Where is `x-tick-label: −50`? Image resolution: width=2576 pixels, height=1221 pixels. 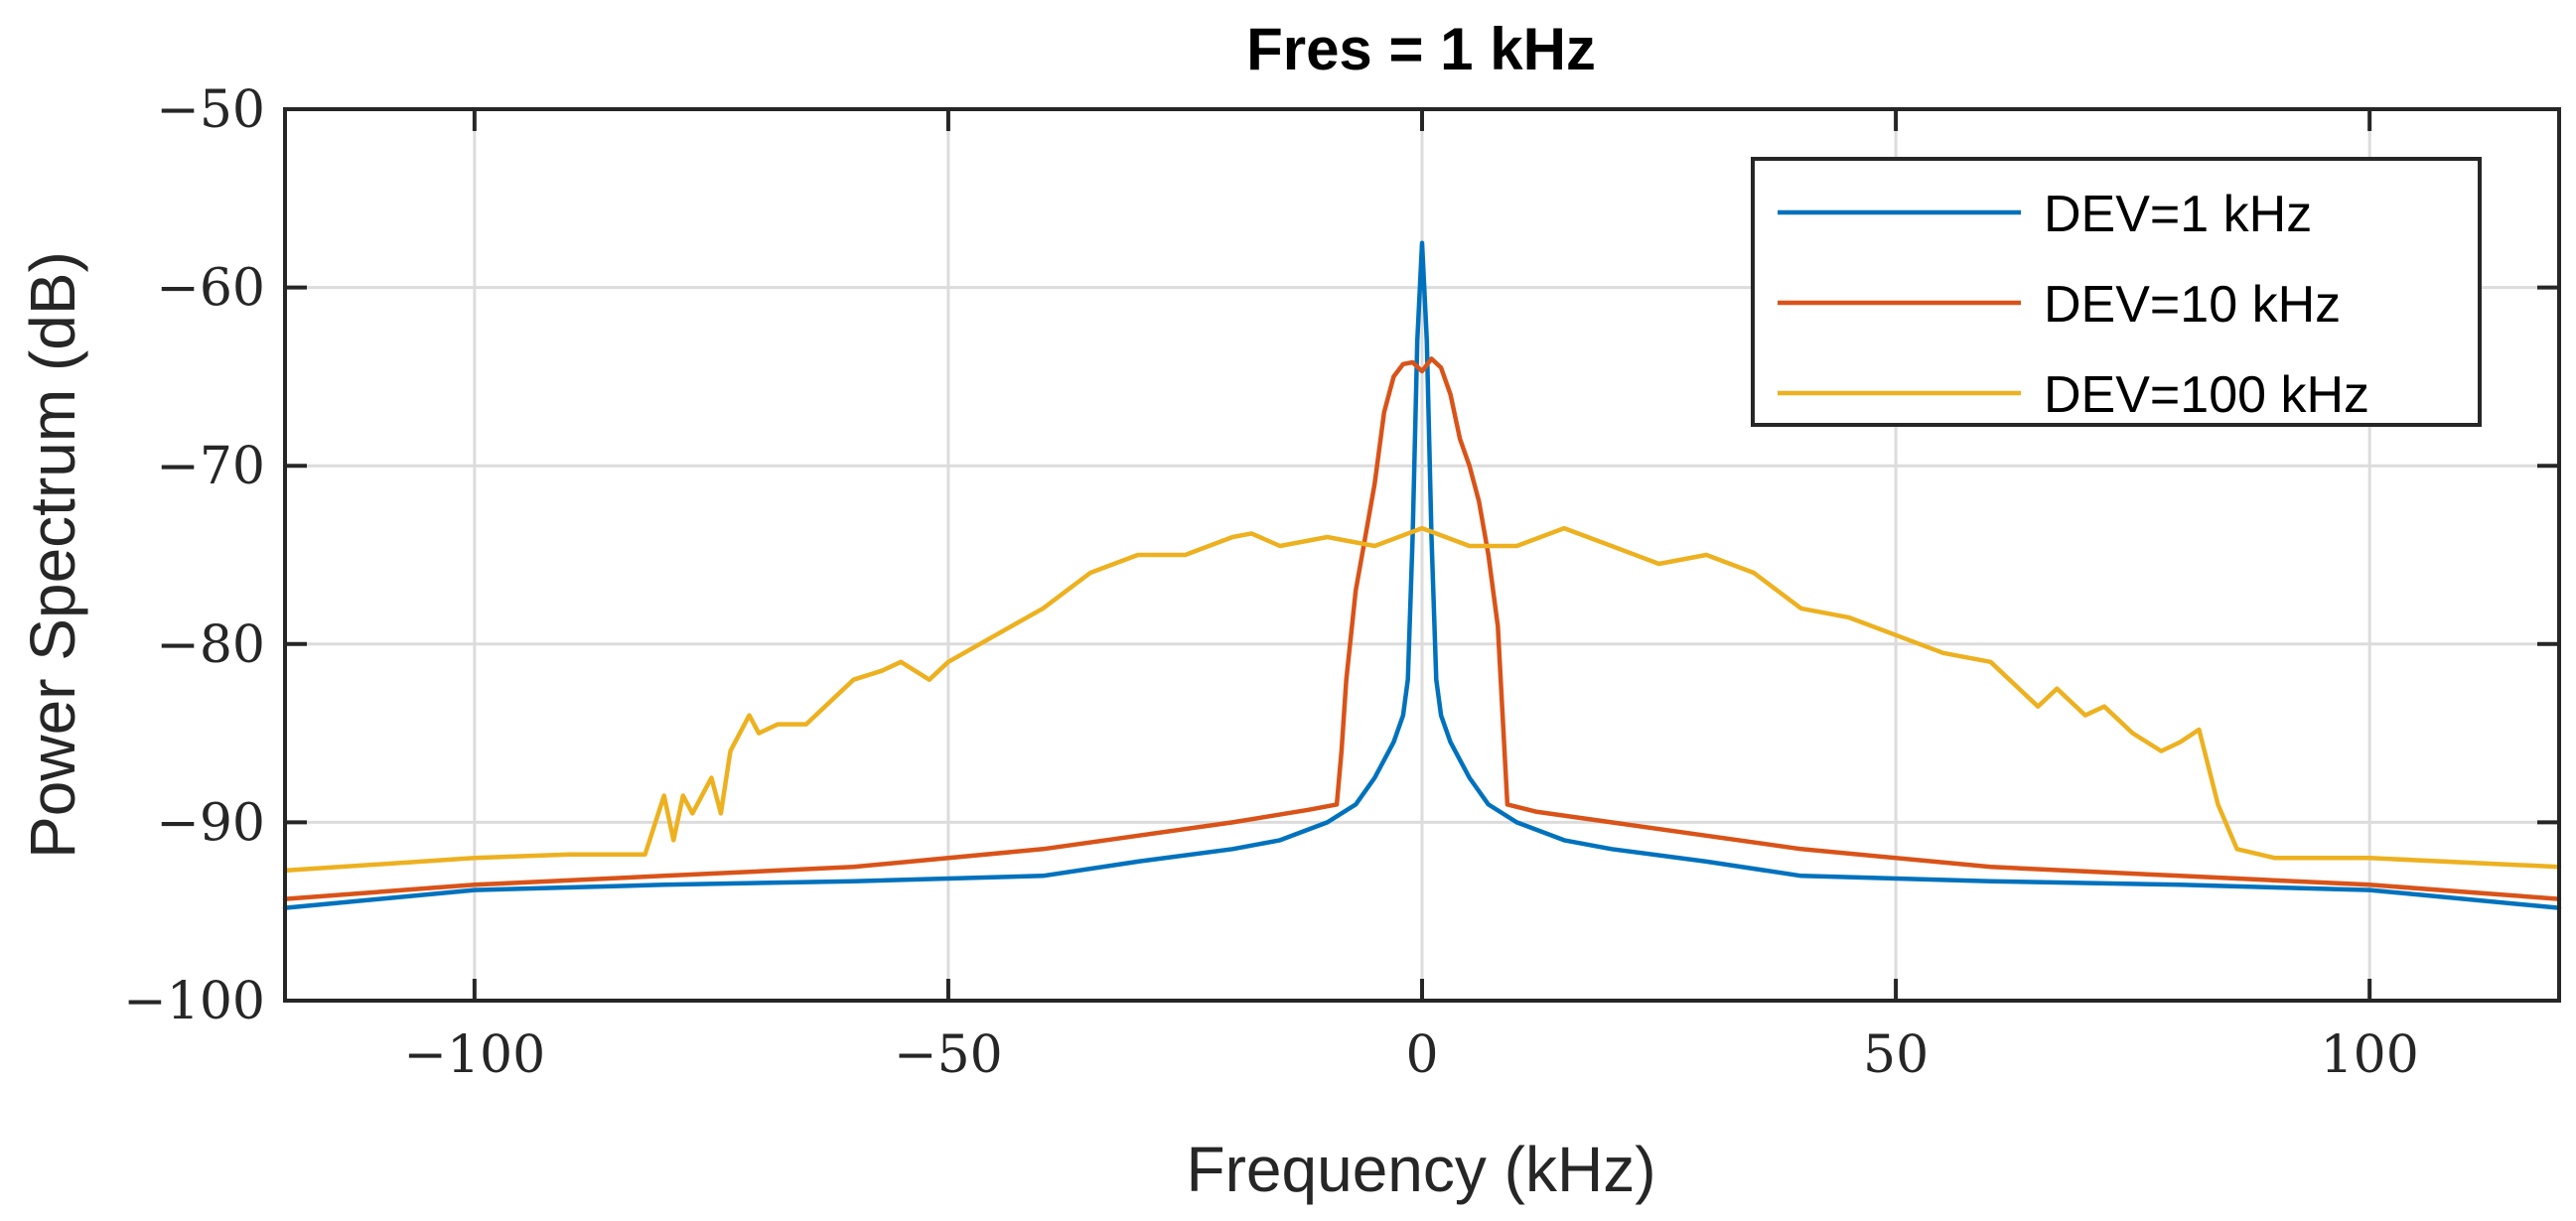
x-tick-label: −50 is located at coordinates (949, 1055).